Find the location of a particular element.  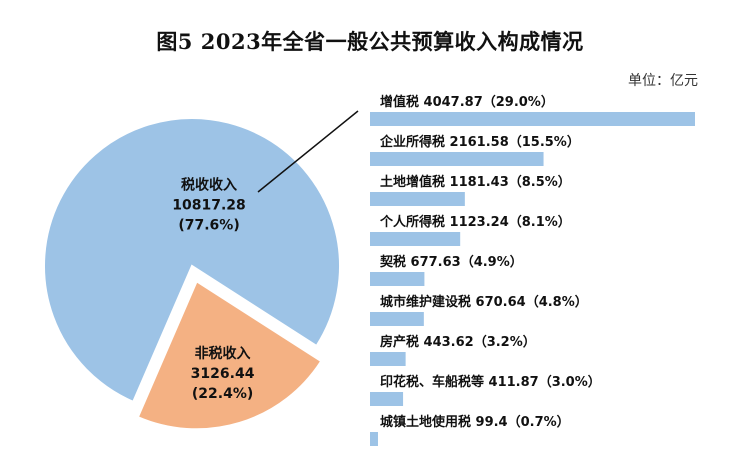

bar-label: 城镇土地使用税 99.4（0.7%） is located at coordinates (475, 422).